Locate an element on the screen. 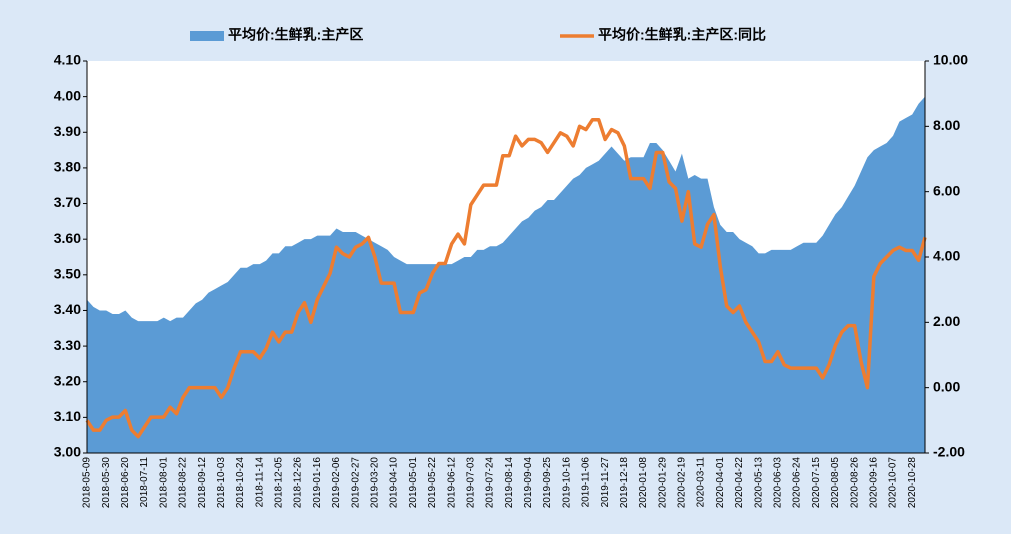 This screenshot has width=1011, height=534. y-tick-label: 3.00 is located at coordinates (67, 452).